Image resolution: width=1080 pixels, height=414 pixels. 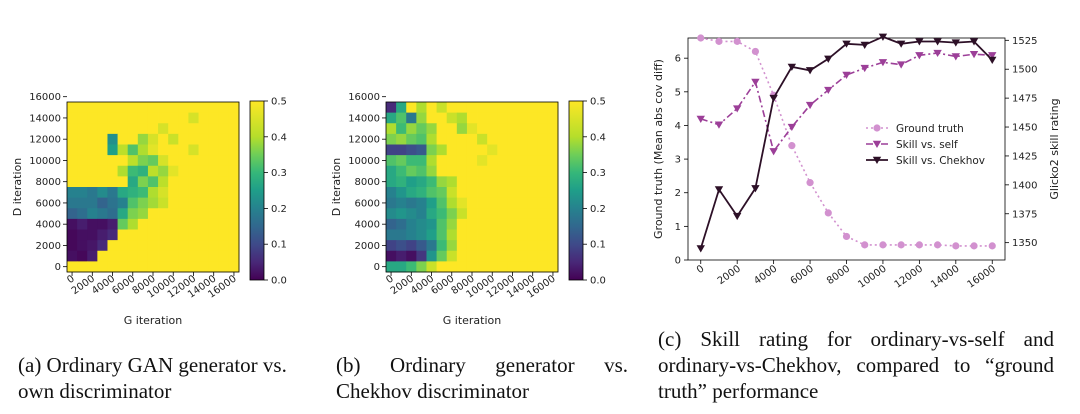 What do you see at coordinates (45, 97) in the screenshot?
I see `y-tick-label: 16000` at bounding box center [45, 97].